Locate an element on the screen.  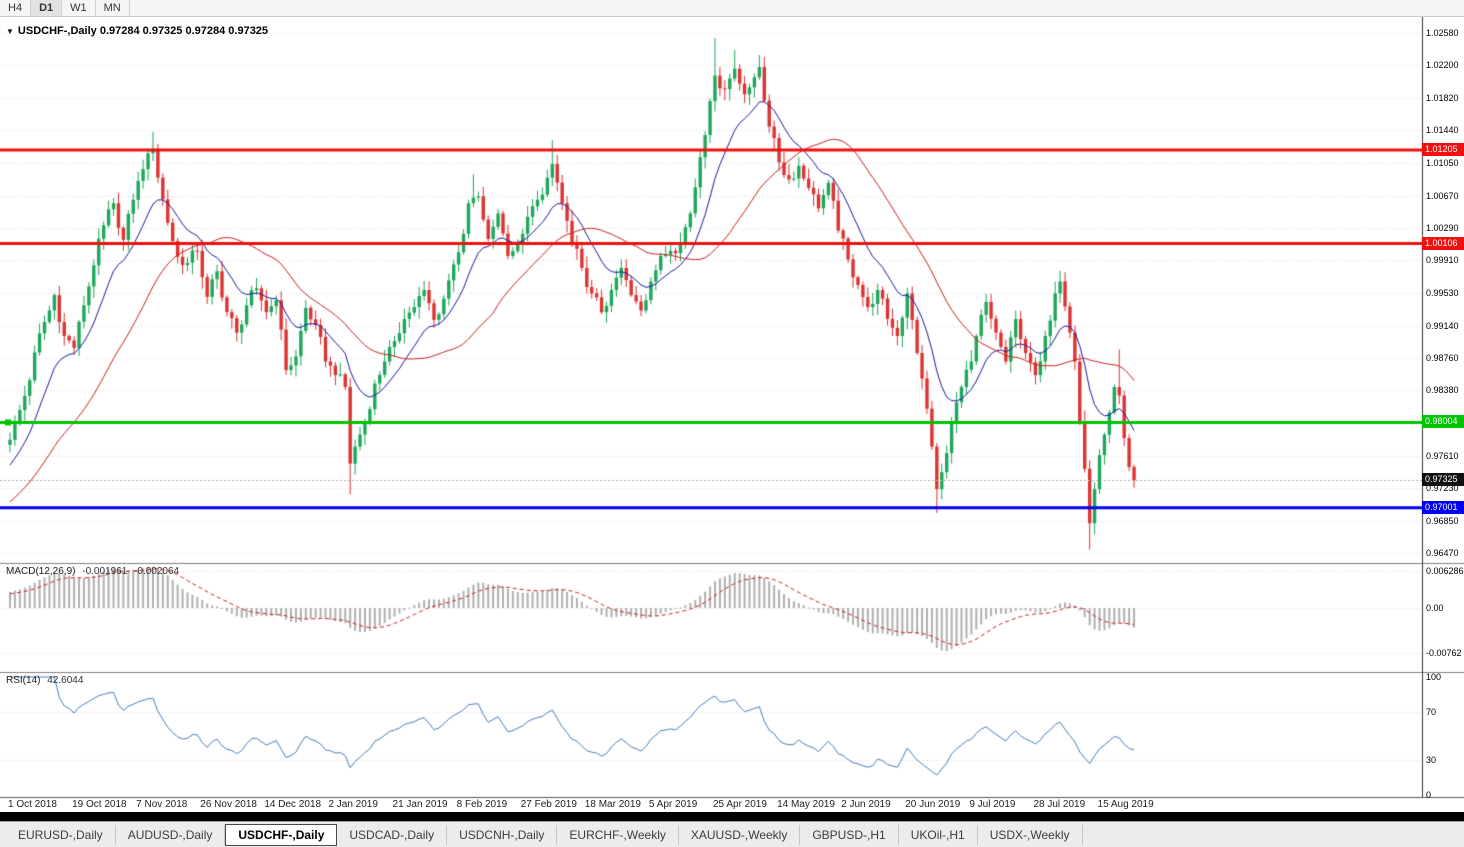
x-axis-label: 1 Oct 2018 is located at coordinates (32, 804).